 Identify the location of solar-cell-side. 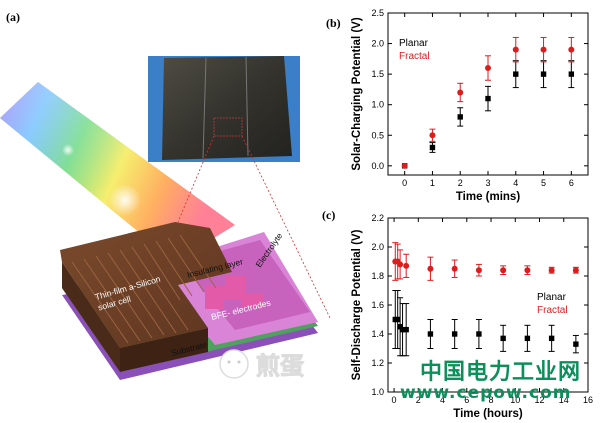
(164, 350).